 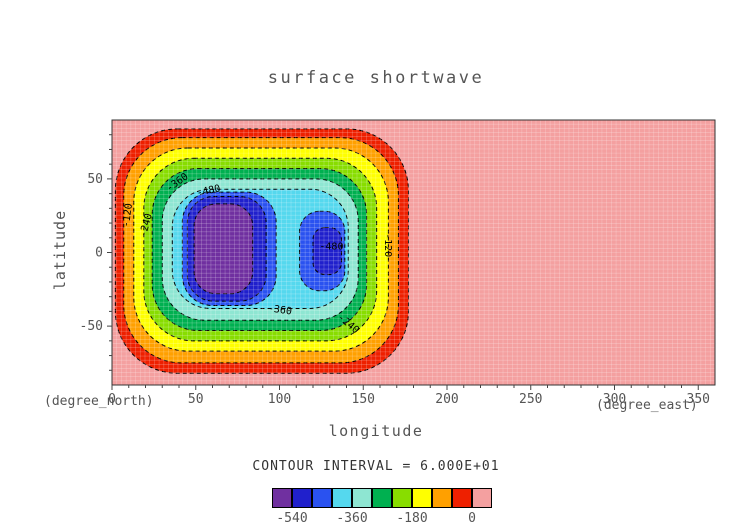 I want to click on contour-interval-note: CONTOUR INTERVAL = 6.000E+01, so click(x=376, y=466).